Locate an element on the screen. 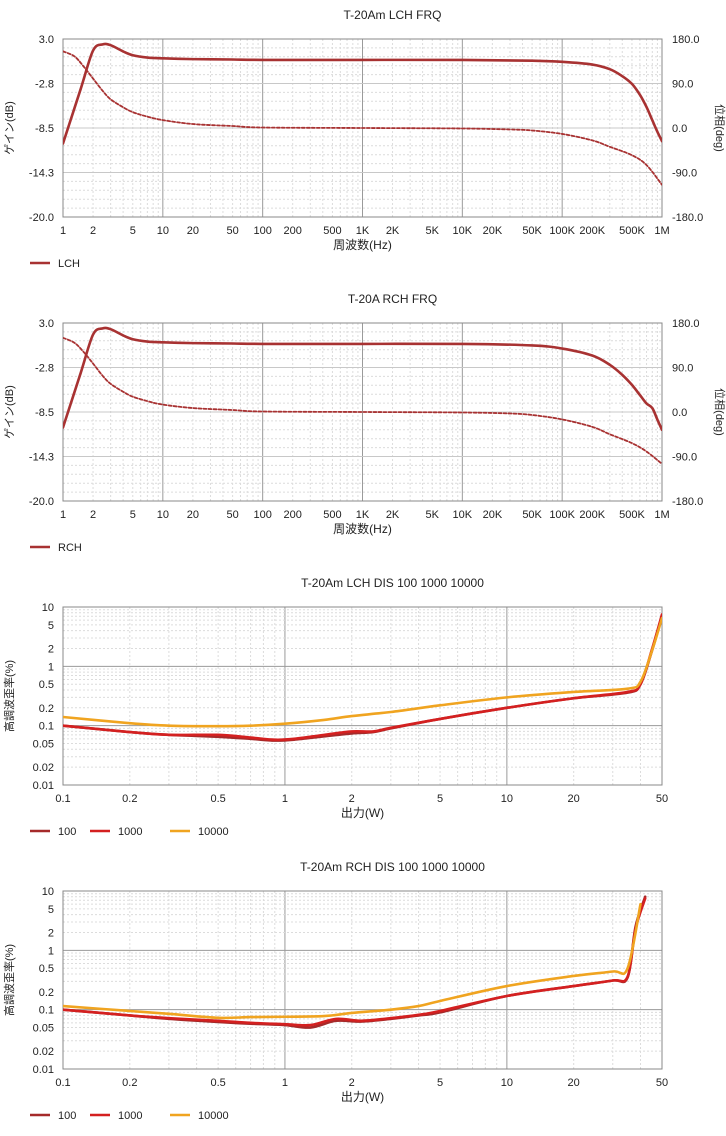  series-line-RCH is located at coordinates (362, 379).